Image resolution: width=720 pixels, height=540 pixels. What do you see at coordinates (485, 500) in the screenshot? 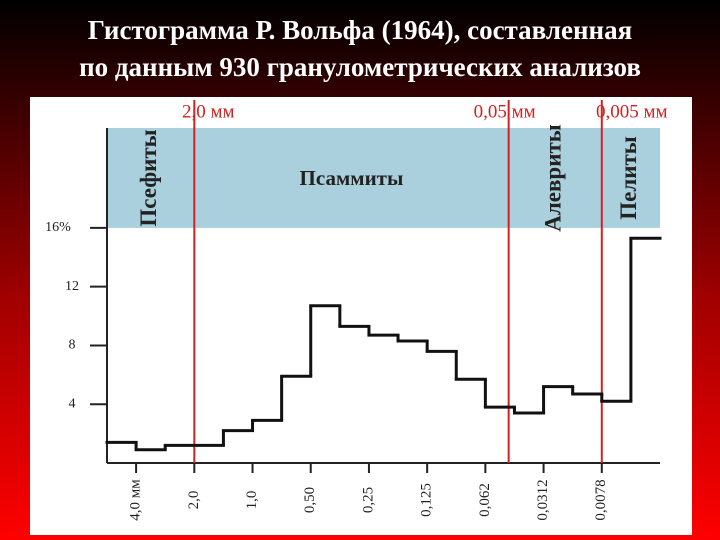
I see `x-tick-label: 0,062` at bounding box center [485, 500].